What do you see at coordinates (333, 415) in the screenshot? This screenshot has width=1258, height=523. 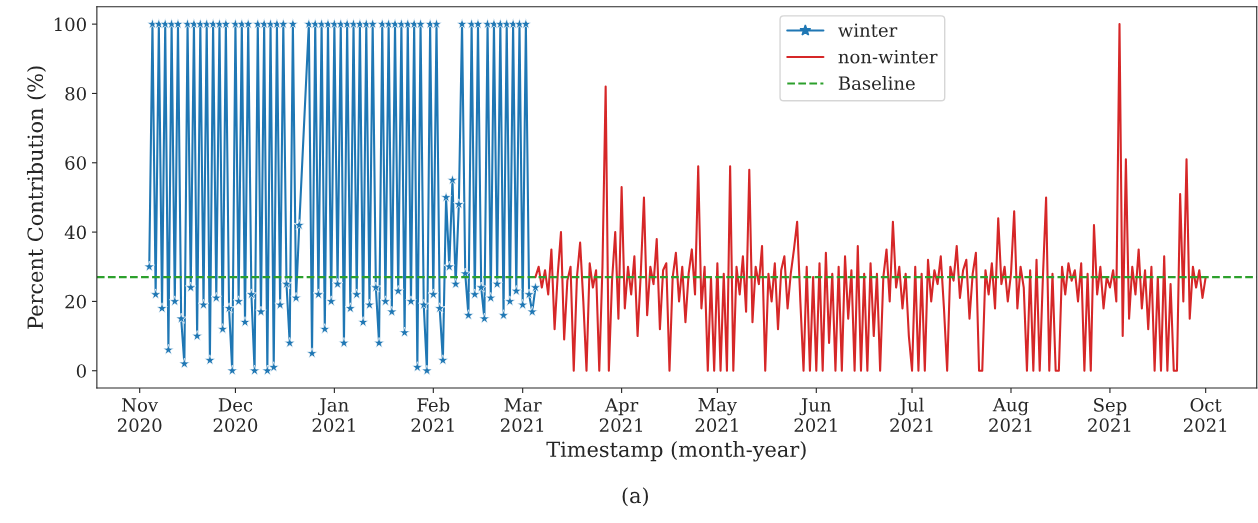 I see `x-tick-label: Jan 2021` at bounding box center [333, 415].